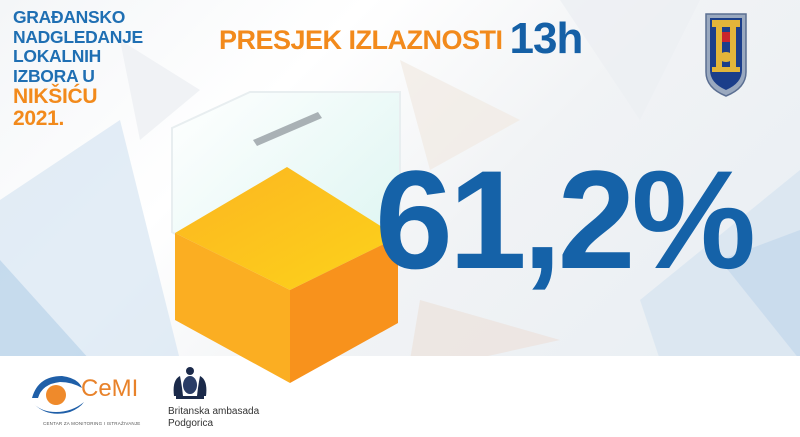 The width and height of the screenshot is (800, 437). What do you see at coordinates (726, 55) in the screenshot?
I see `niksic-coat-of-arms-icon` at bounding box center [726, 55].